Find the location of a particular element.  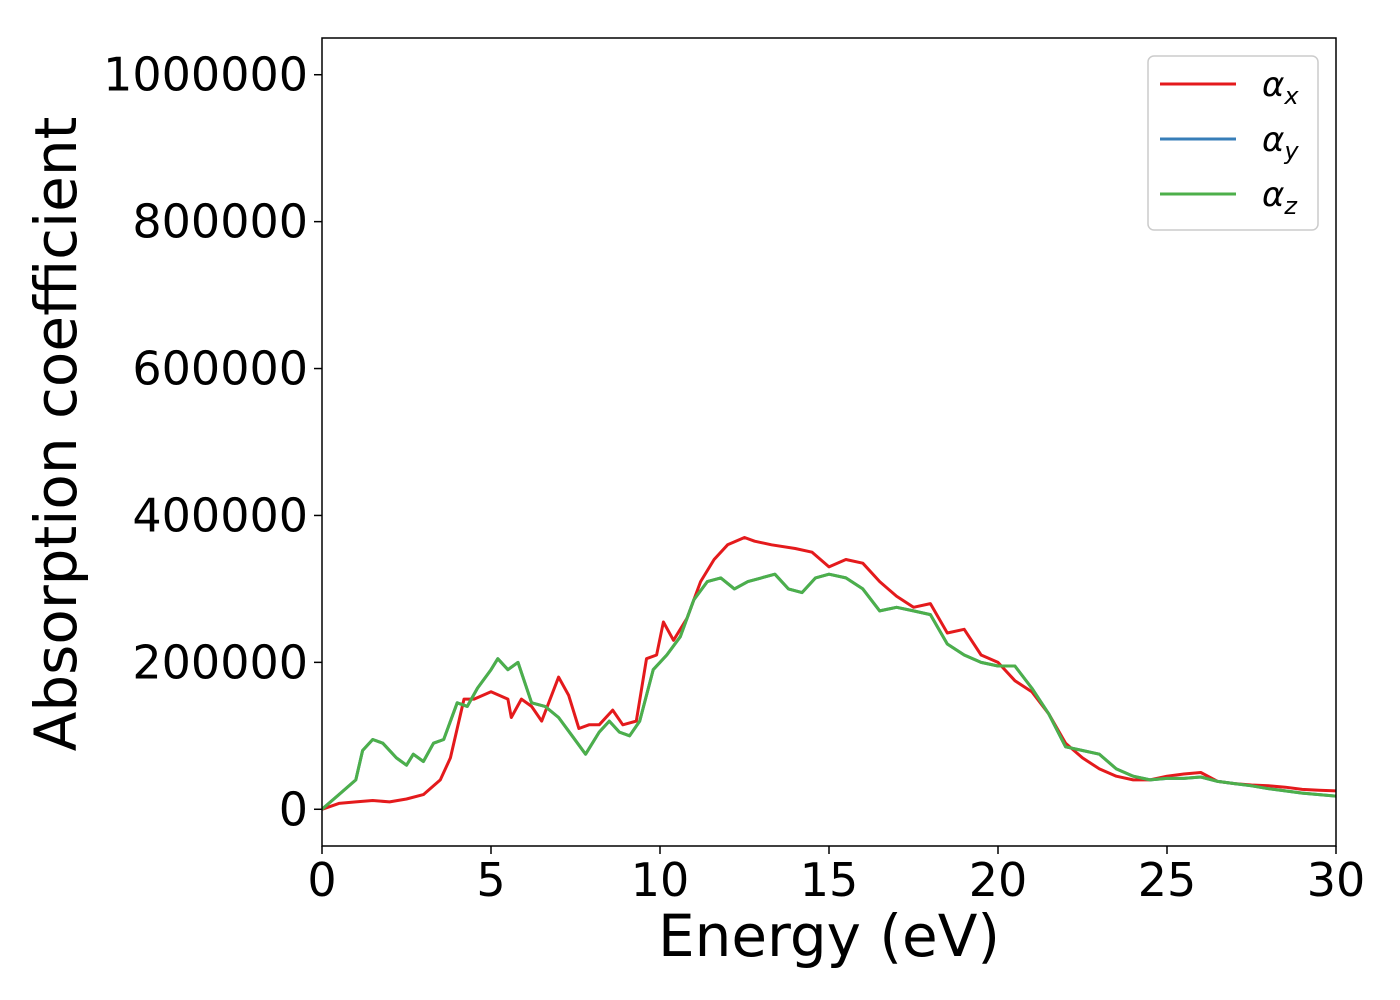

legend-subscript: x is located at coordinates (1291, 96).